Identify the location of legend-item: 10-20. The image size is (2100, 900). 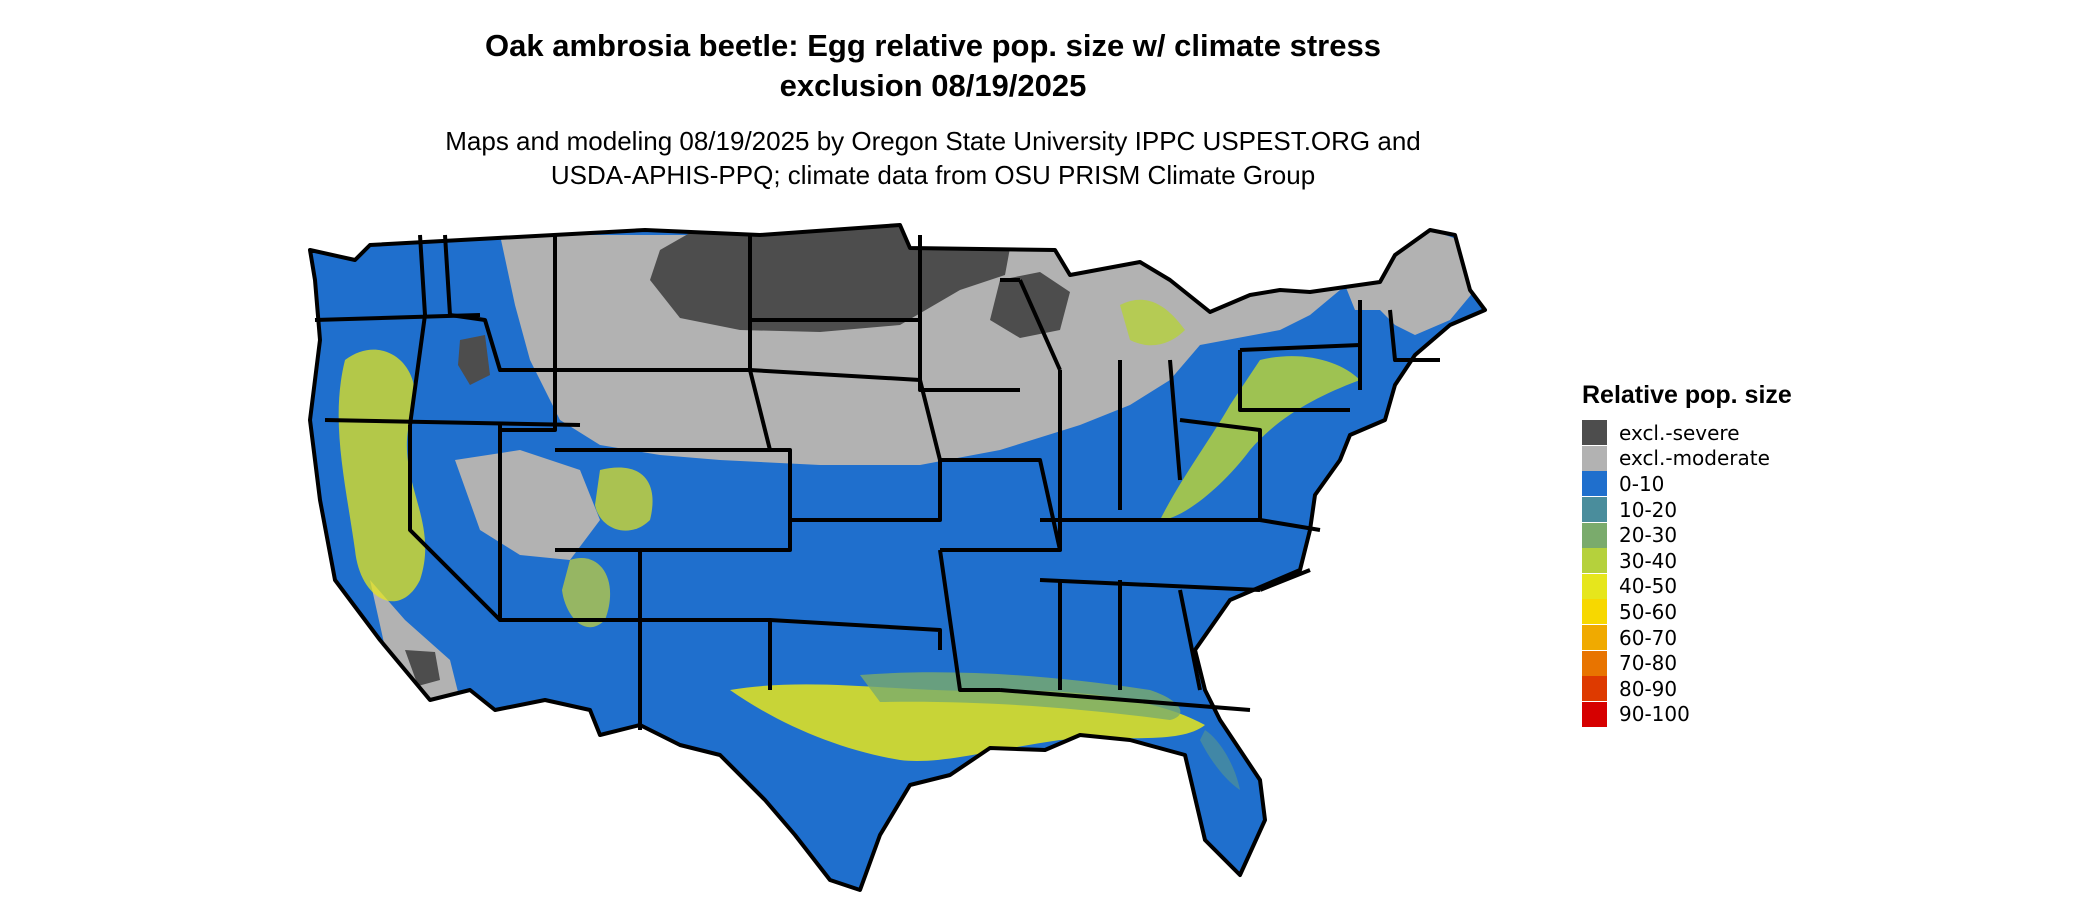
(1687, 510).